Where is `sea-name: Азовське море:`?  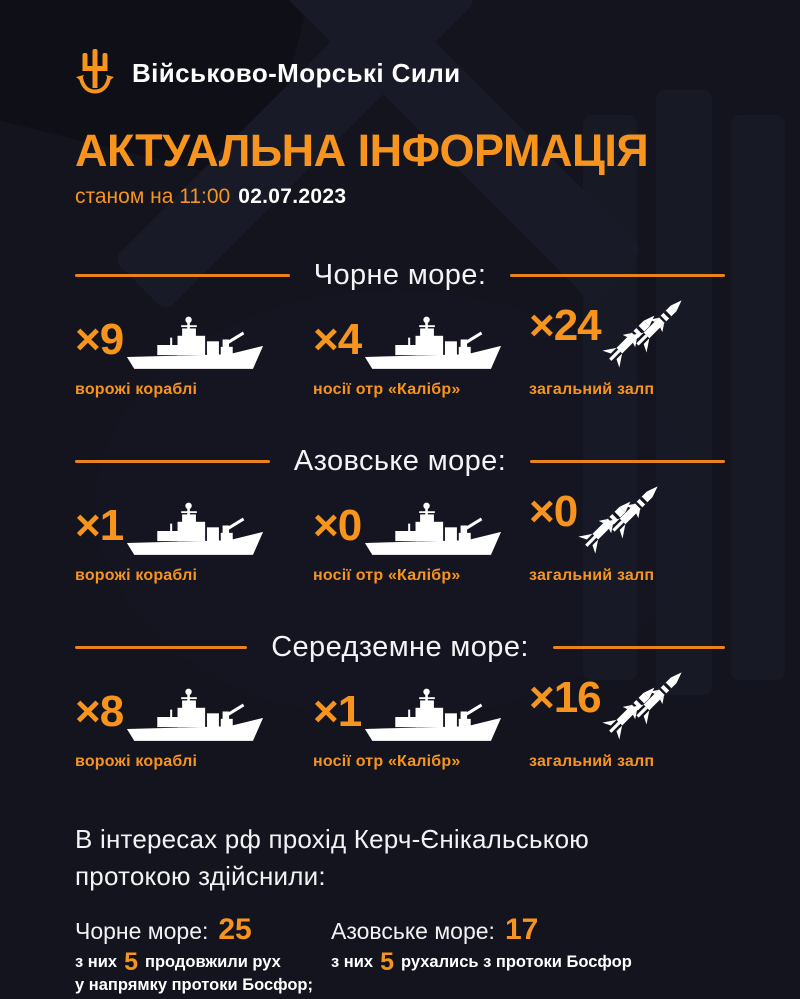 sea-name: Азовське море: is located at coordinates (413, 930).